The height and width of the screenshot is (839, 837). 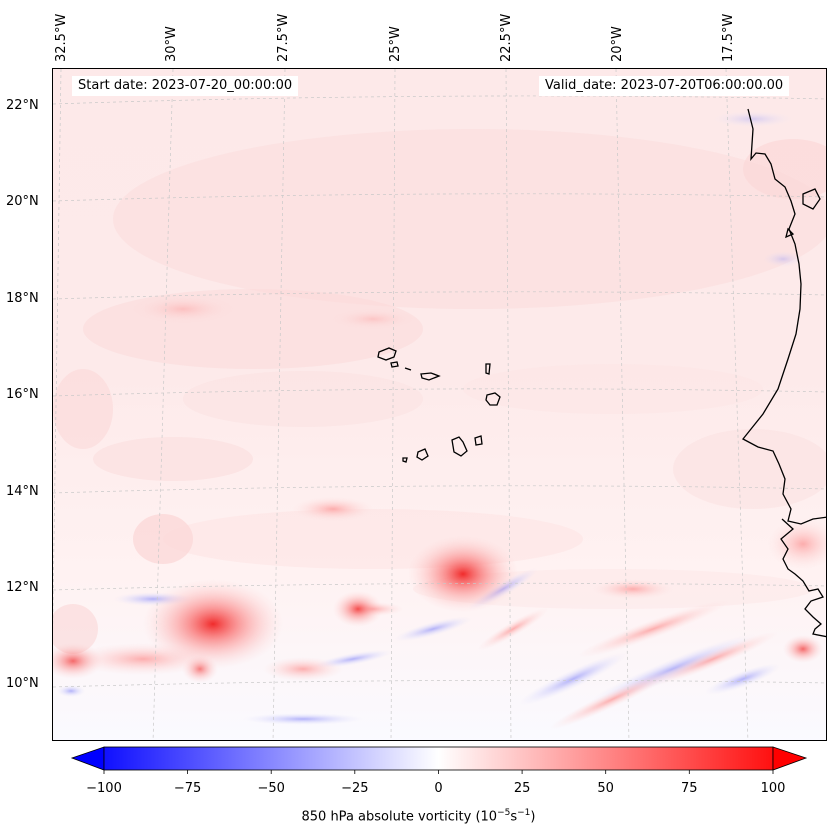 I want to click on african-coastline, so click(x=784, y=373).